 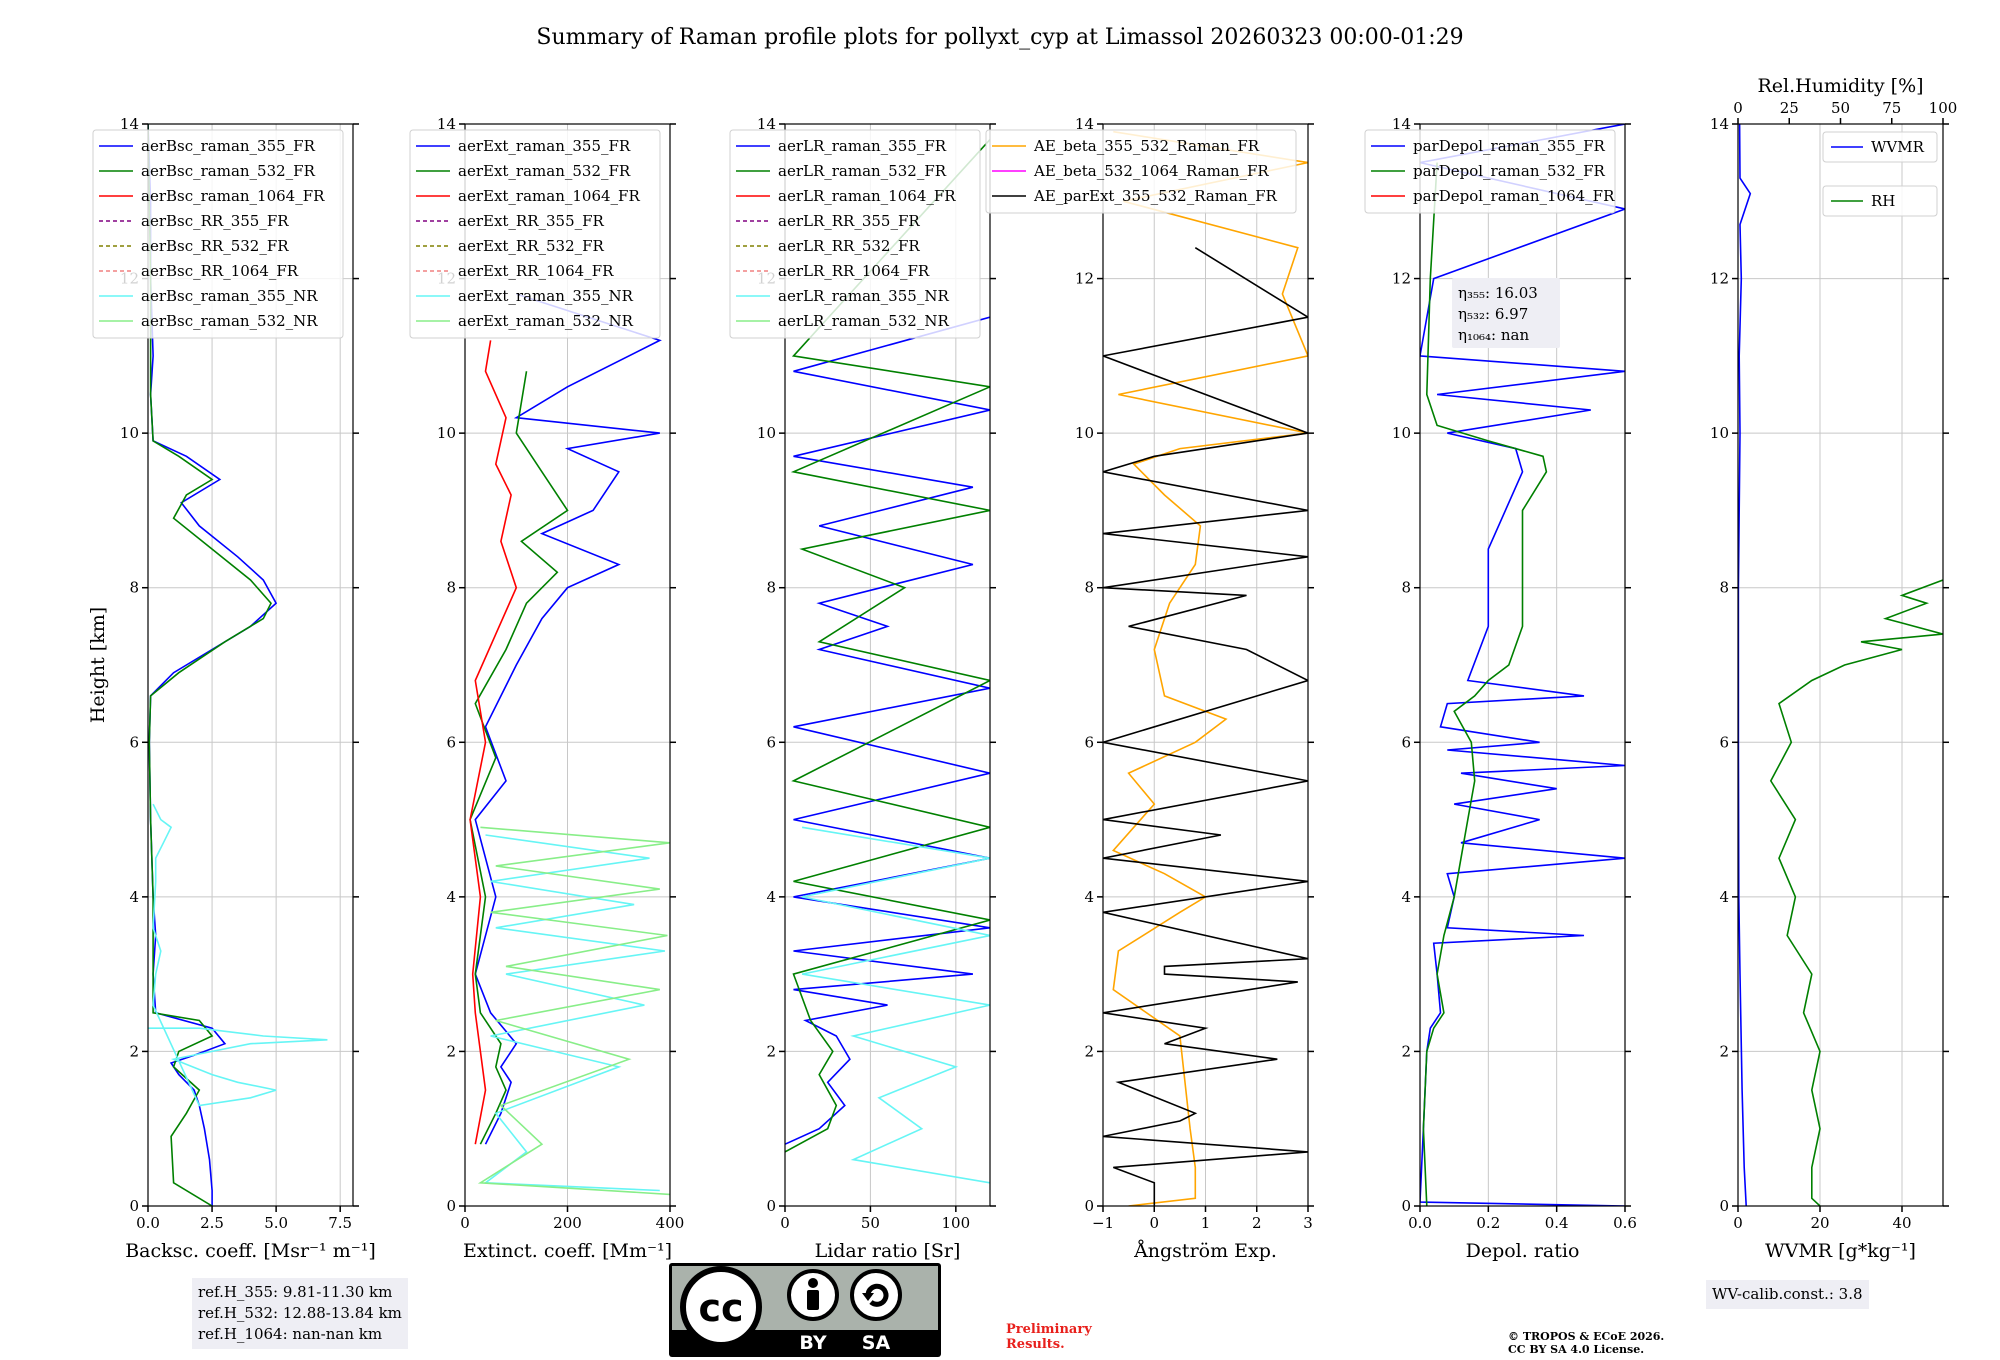 I want to click on legend-label: aerExt_raman_1064_FR, so click(x=549, y=196).